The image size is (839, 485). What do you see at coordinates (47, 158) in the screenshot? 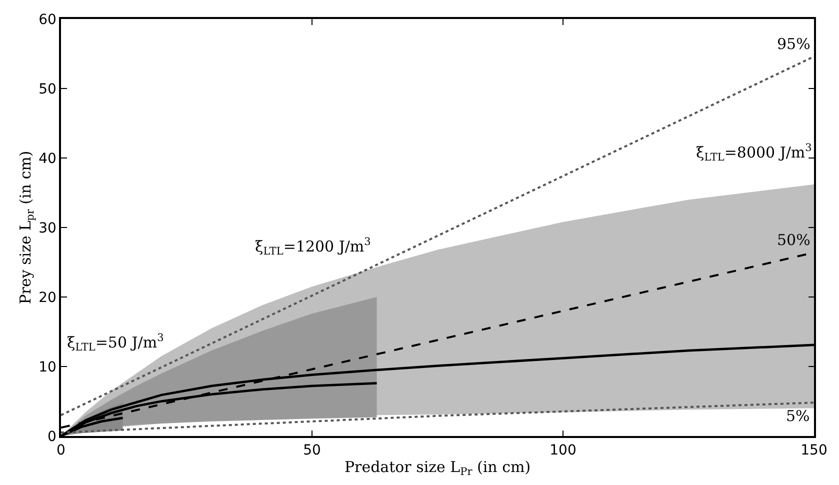
I see `y-tick-label: 40` at bounding box center [47, 158].